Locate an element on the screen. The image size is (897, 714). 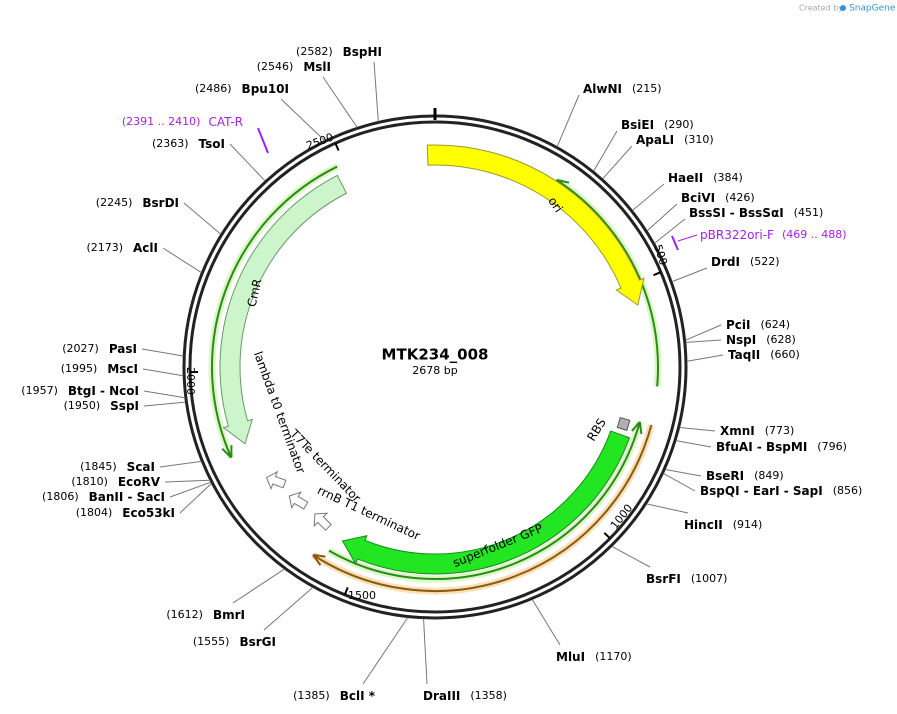
site-label: (1612) BmrI is located at coordinates (205, 615).